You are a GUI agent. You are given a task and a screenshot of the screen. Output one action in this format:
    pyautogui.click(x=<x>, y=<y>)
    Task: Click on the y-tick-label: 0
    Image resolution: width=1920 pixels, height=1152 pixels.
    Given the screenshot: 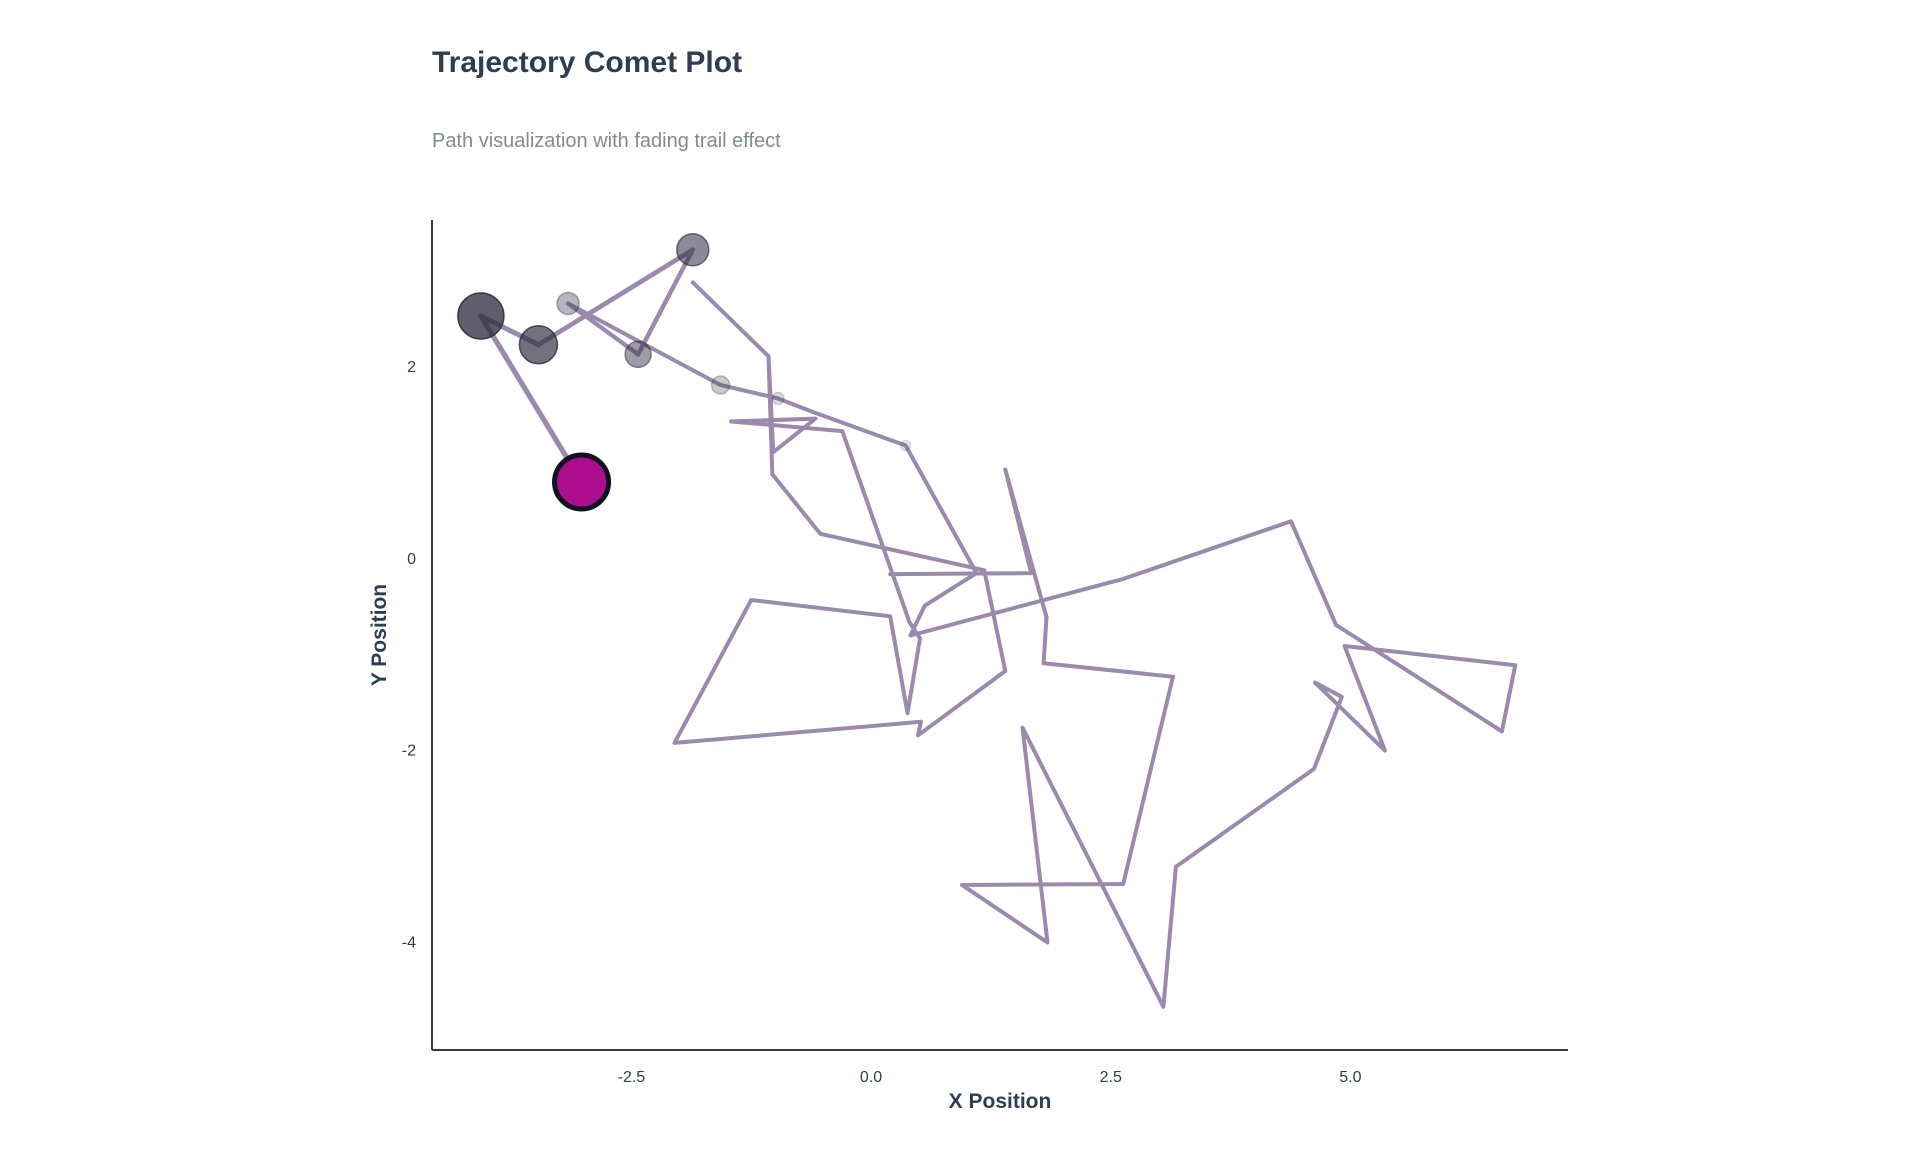 What is the action you would take?
    pyautogui.click(x=411, y=559)
    